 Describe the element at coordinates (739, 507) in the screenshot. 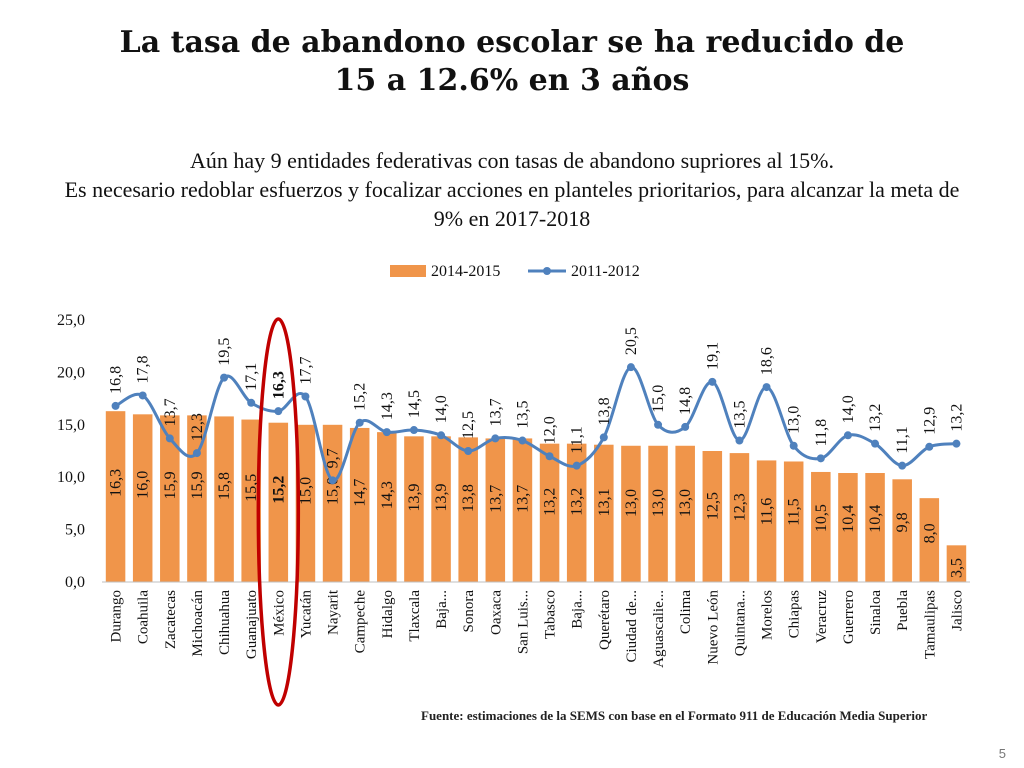

I see `bar-value-label: 12,3` at that location.